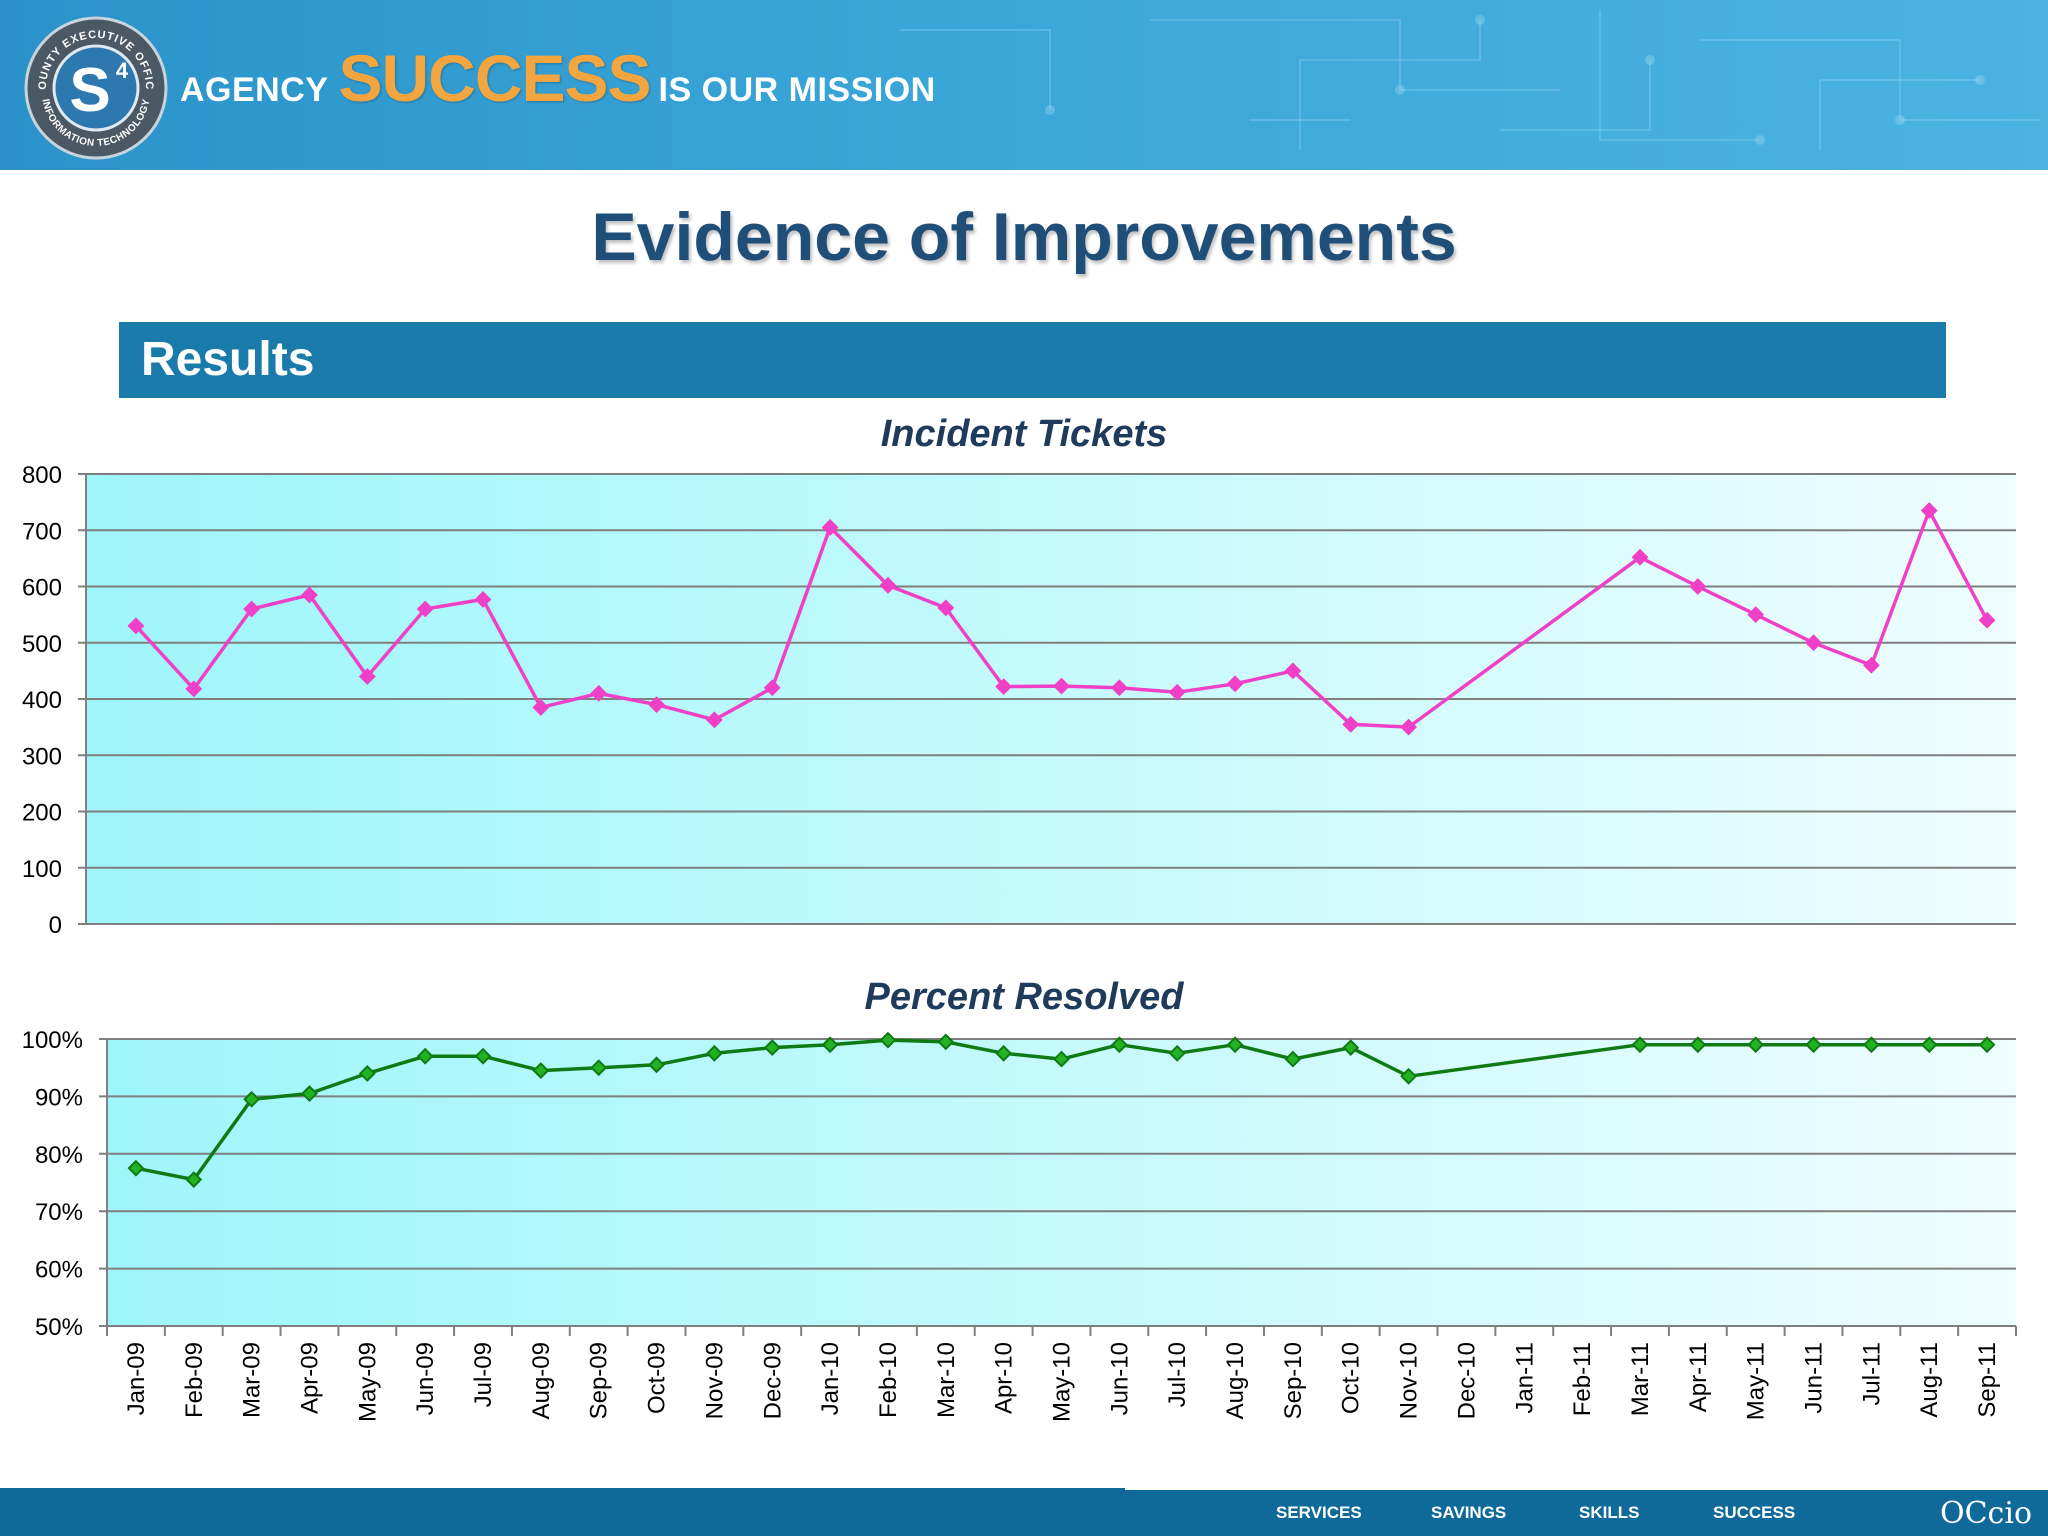 Image resolution: width=2048 pixels, height=1538 pixels. What do you see at coordinates (1062, 1382) in the screenshot?
I see `resolved-xtick-label: May-10` at bounding box center [1062, 1382].